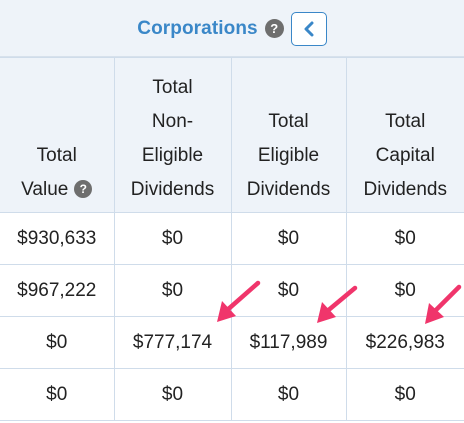 This screenshot has width=464, height=423. I want to click on collapse-button, so click(308, 28).